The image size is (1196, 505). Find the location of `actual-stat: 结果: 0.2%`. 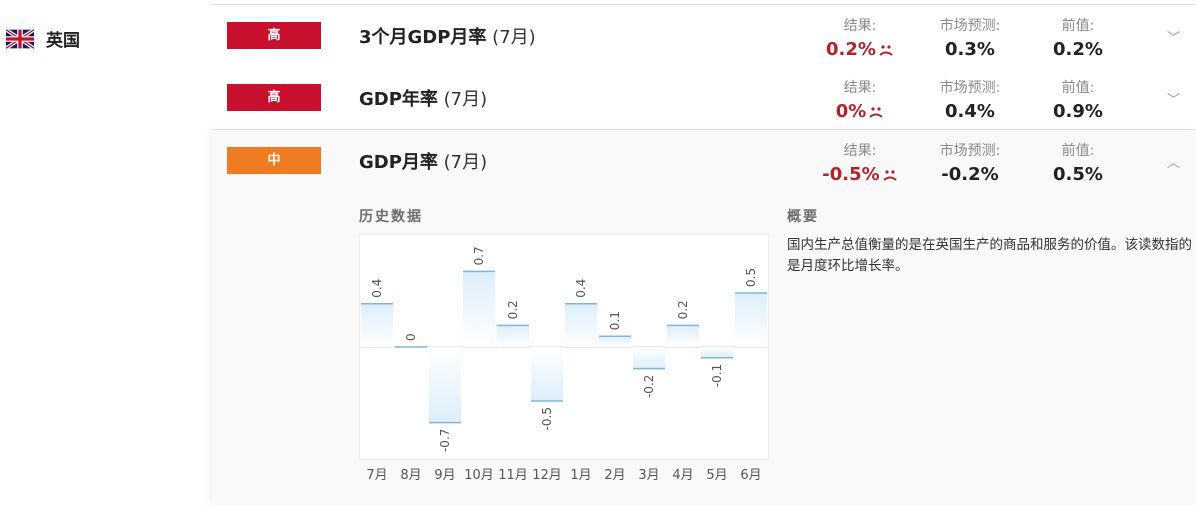

actual-stat: 结果: 0.2% is located at coordinates (860, 37).